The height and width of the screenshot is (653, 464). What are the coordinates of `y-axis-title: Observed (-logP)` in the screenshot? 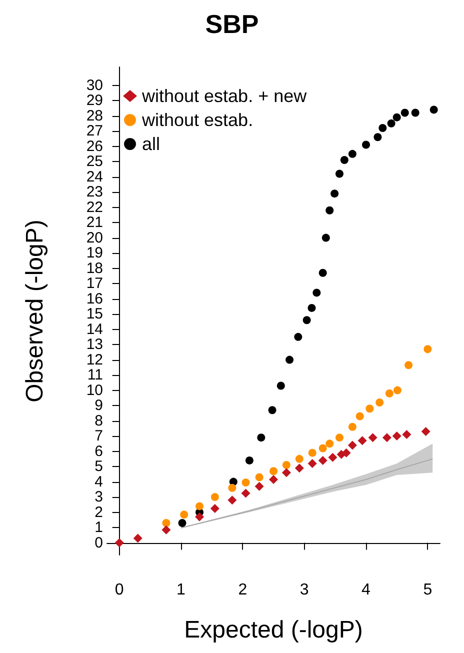 It's located at (35, 311).